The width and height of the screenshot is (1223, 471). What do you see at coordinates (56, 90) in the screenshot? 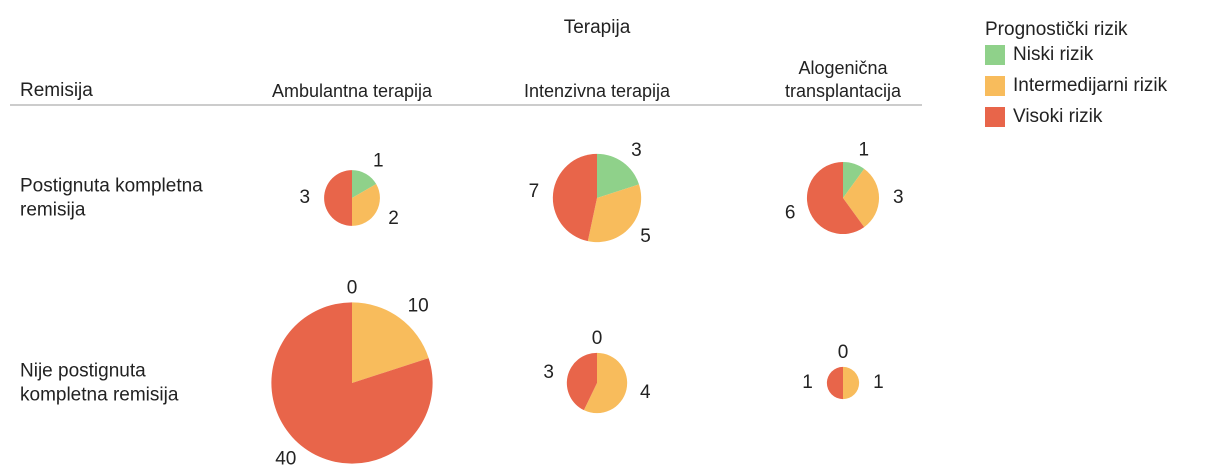
I see `row-header: Remisija` at bounding box center [56, 90].